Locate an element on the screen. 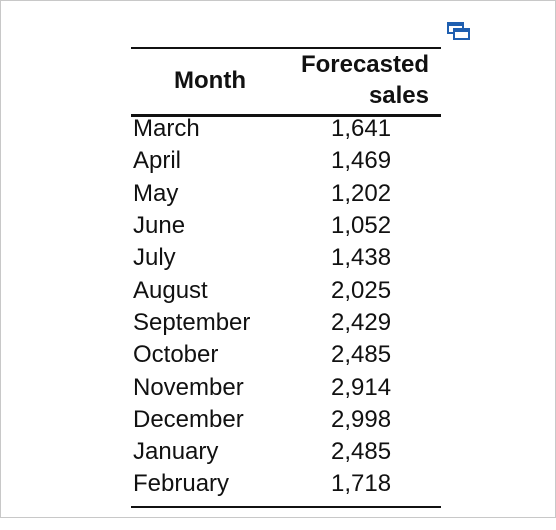  sales-header-line-1: Forecasted is located at coordinates (364, 64).